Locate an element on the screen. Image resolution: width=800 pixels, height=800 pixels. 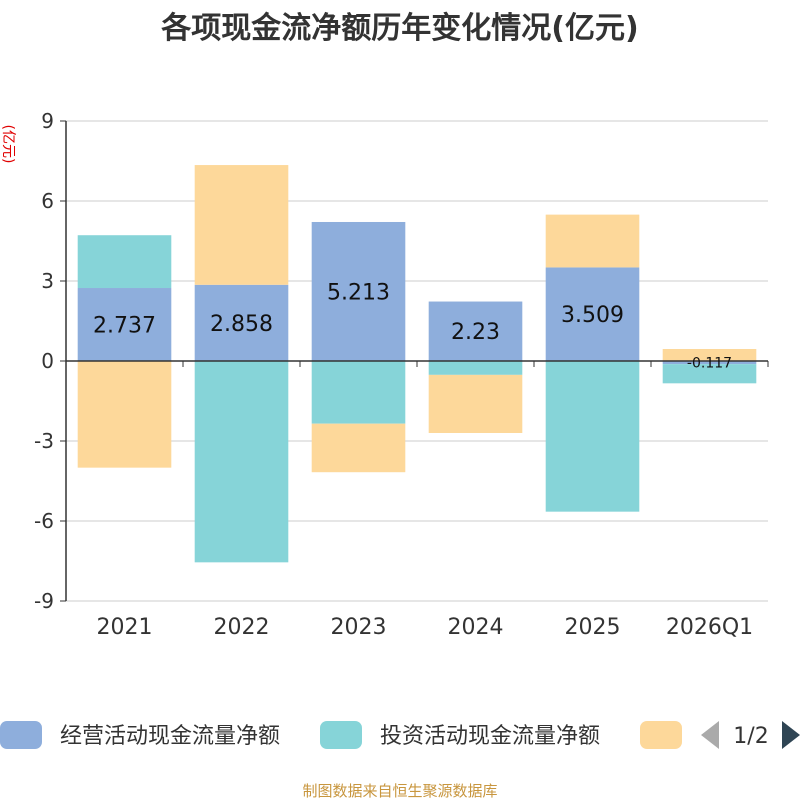
bar-series3-2024 is located at coordinates (475, 403).